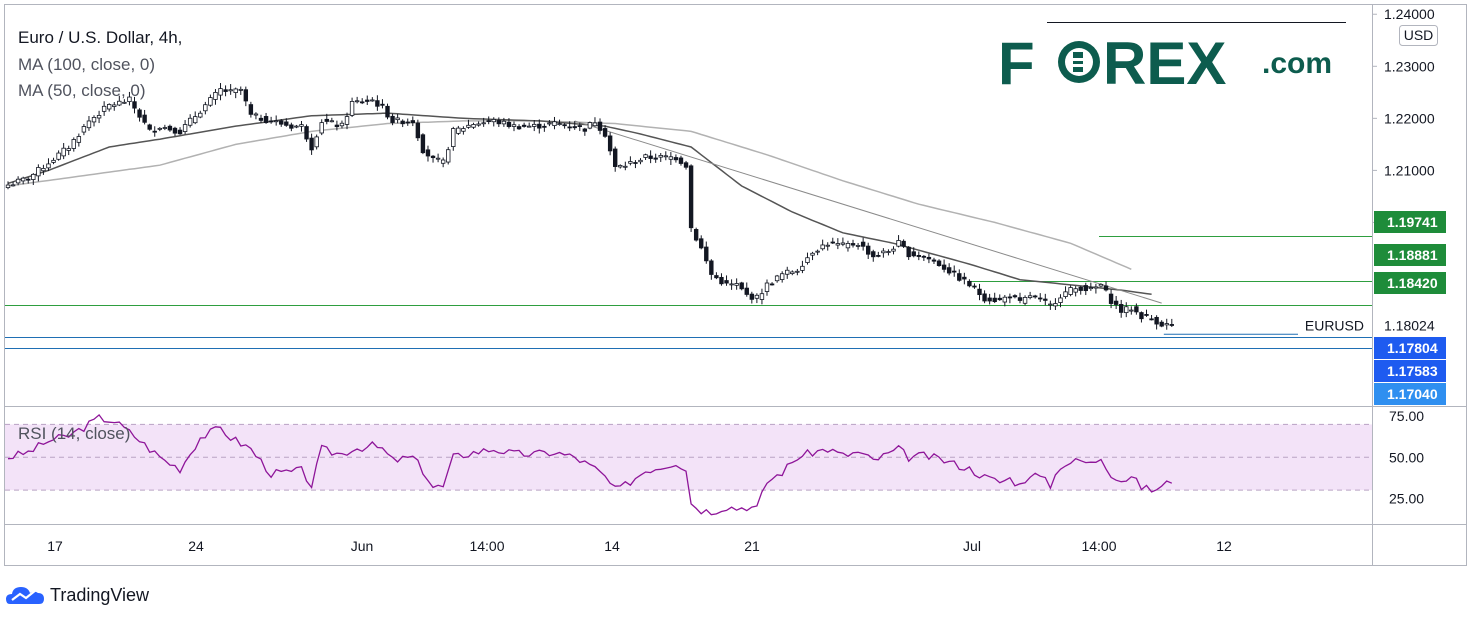 The height and width of the screenshot is (622, 1476). I want to click on currency-box, so click(1418, 35).